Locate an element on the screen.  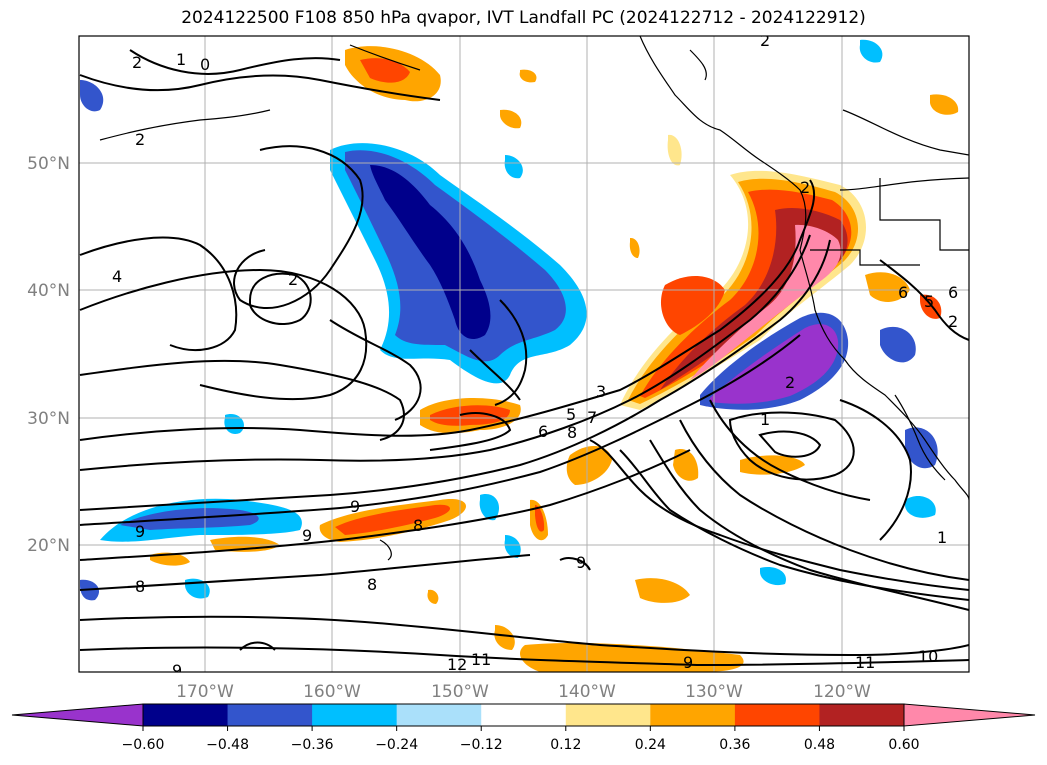
lon-label-120w: 120°W is located at coordinates (842, 692).